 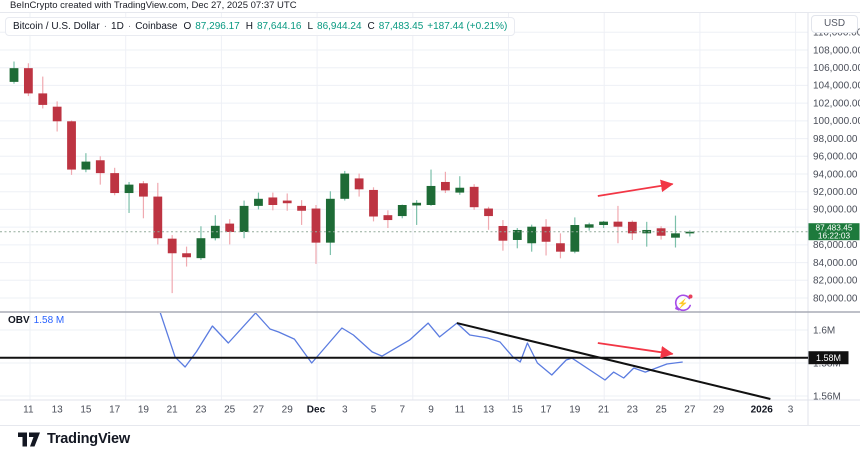 I want to click on ohlc-high-value: 87,644.16, so click(x=279, y=26).